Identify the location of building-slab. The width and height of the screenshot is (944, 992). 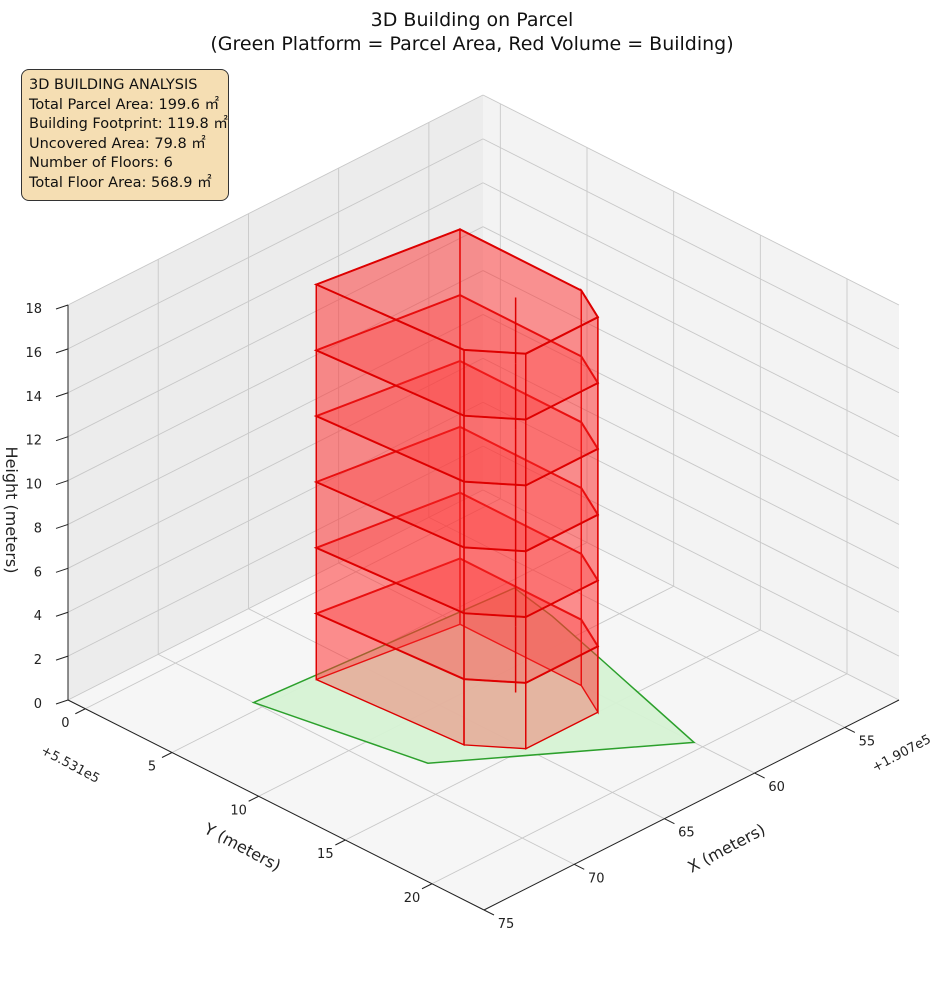
(456, 291).